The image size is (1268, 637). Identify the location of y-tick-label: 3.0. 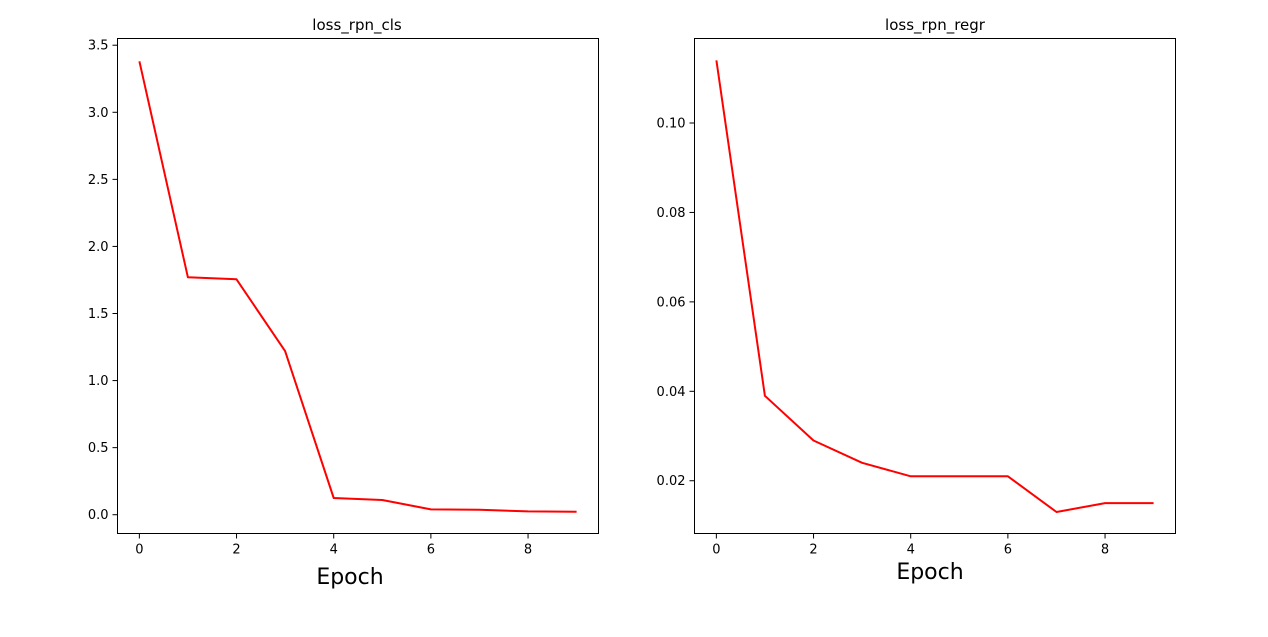
(98, 113).